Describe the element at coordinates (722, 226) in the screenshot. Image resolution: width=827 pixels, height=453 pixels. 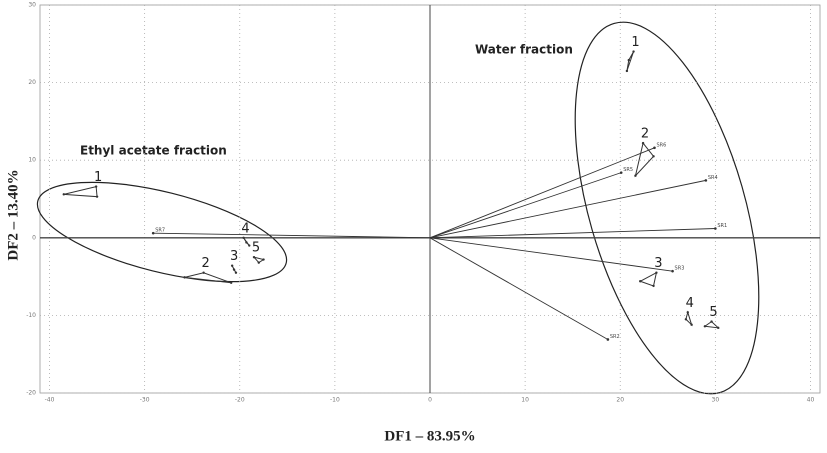
I see `vector-label: SR1` at that location.